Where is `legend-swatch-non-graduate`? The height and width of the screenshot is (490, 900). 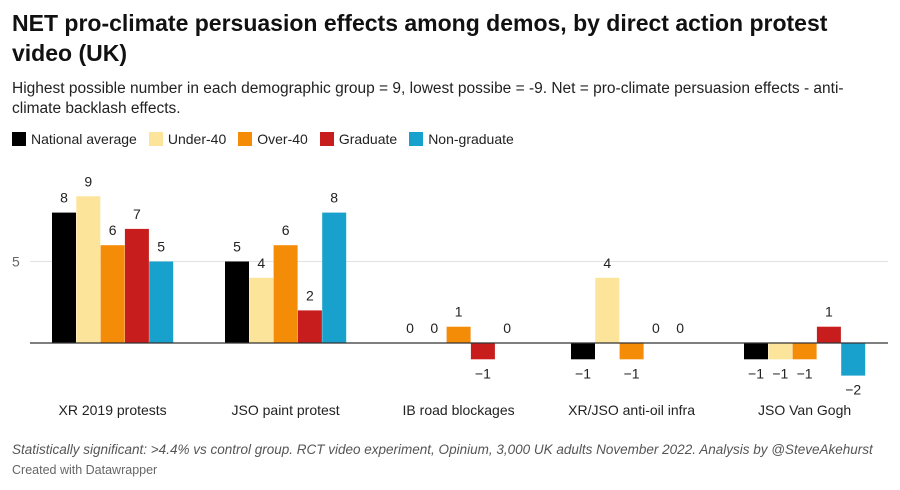 legend-swatch-non-graduate is located at coordinates (416, 139).